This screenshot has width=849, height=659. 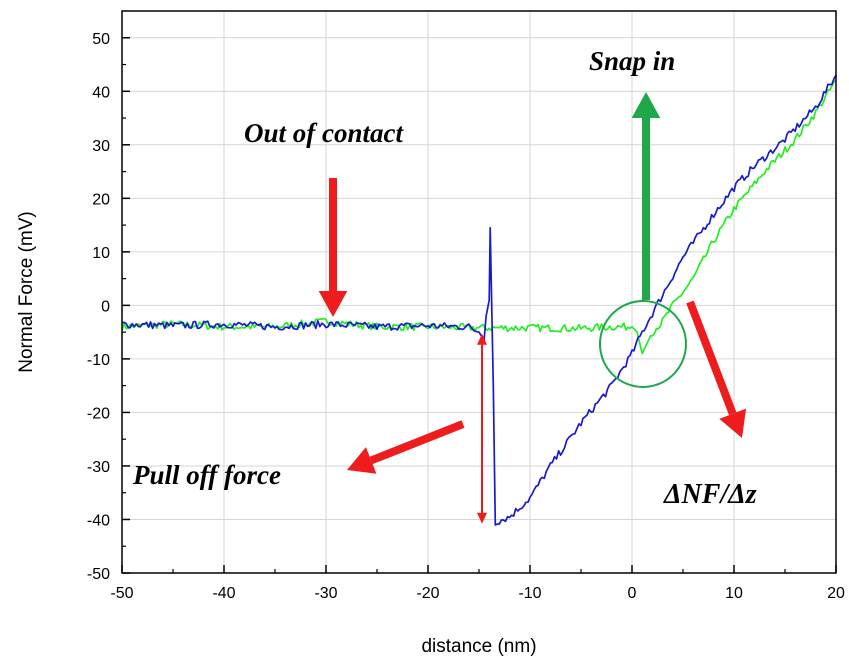 I want to click on pull-off-arrow-head, so click(x=362, y=460).